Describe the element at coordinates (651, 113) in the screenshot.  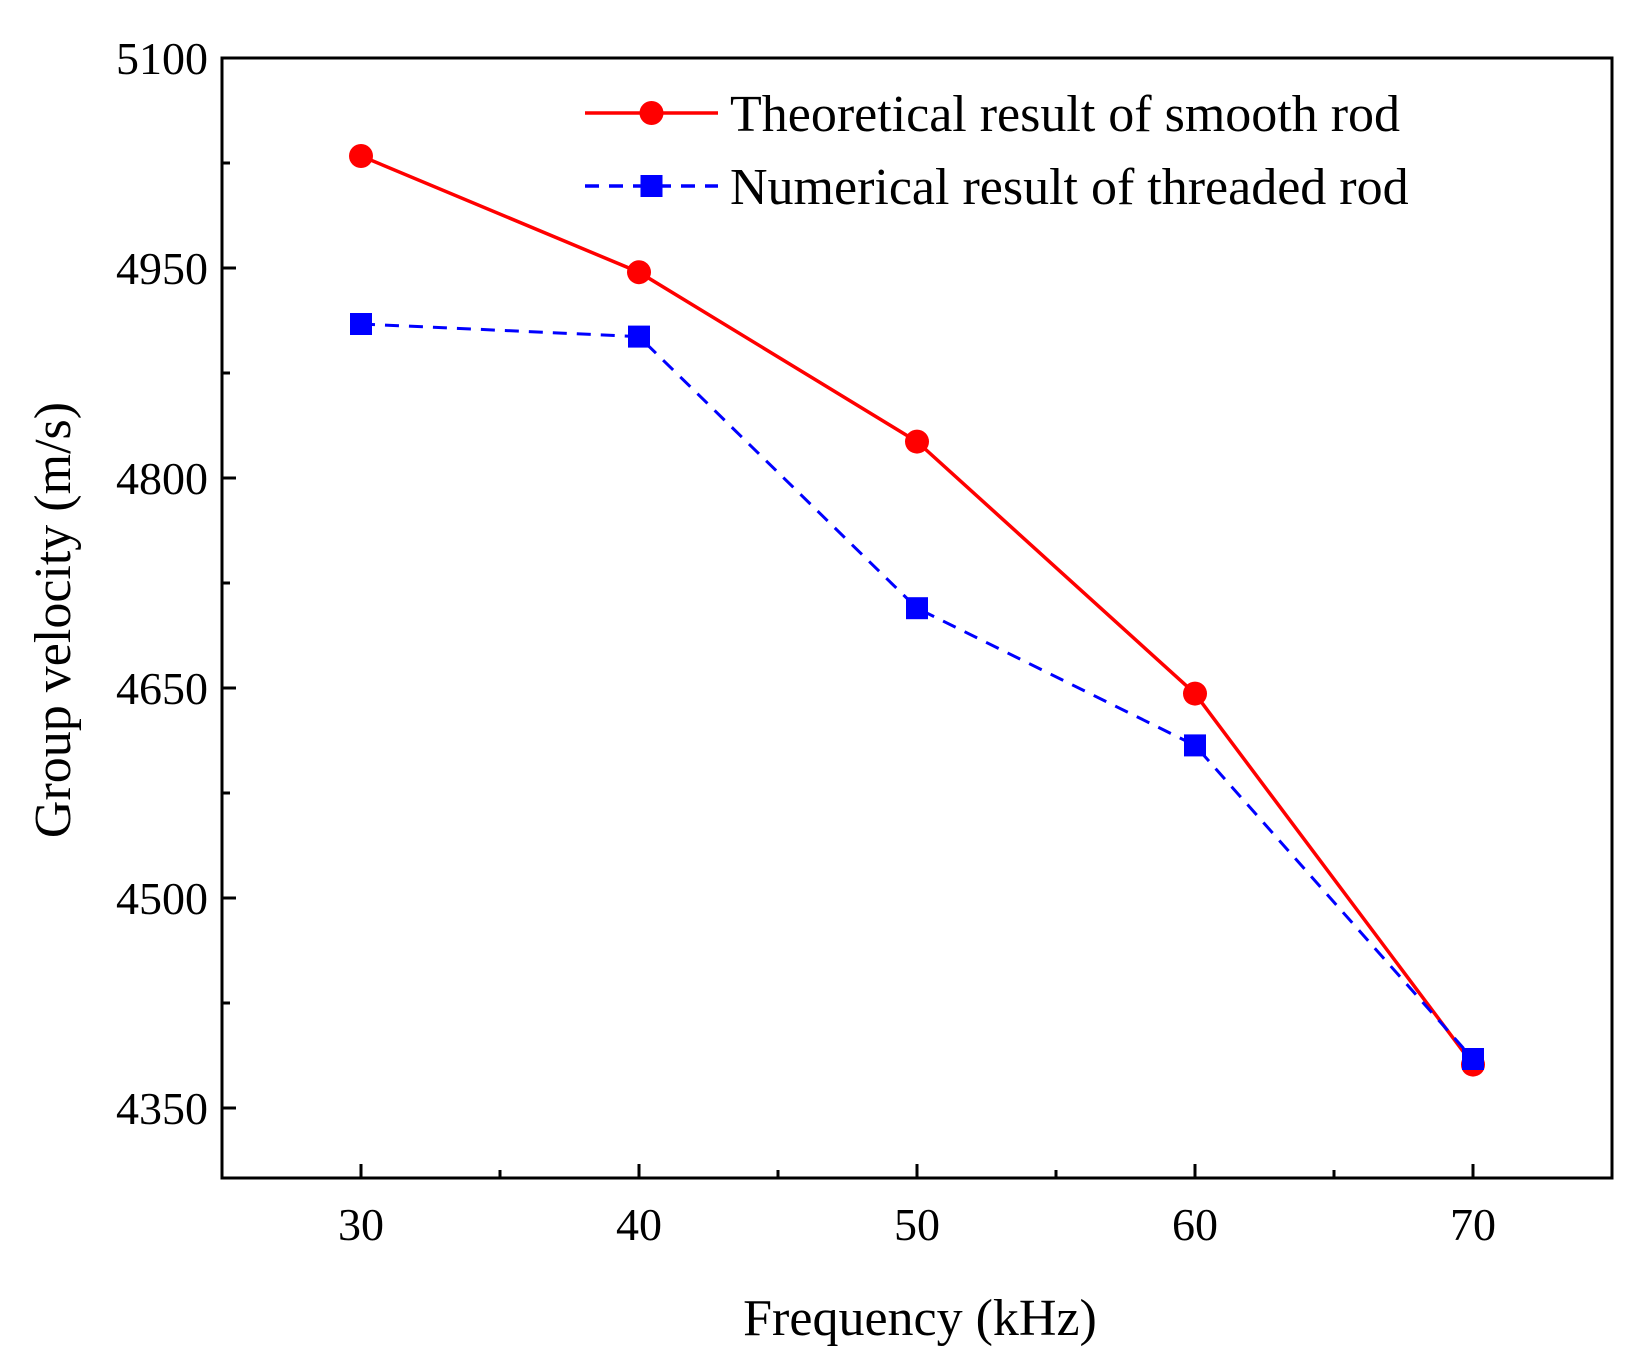
I see `legend-marker-smooth-rod` at that location.